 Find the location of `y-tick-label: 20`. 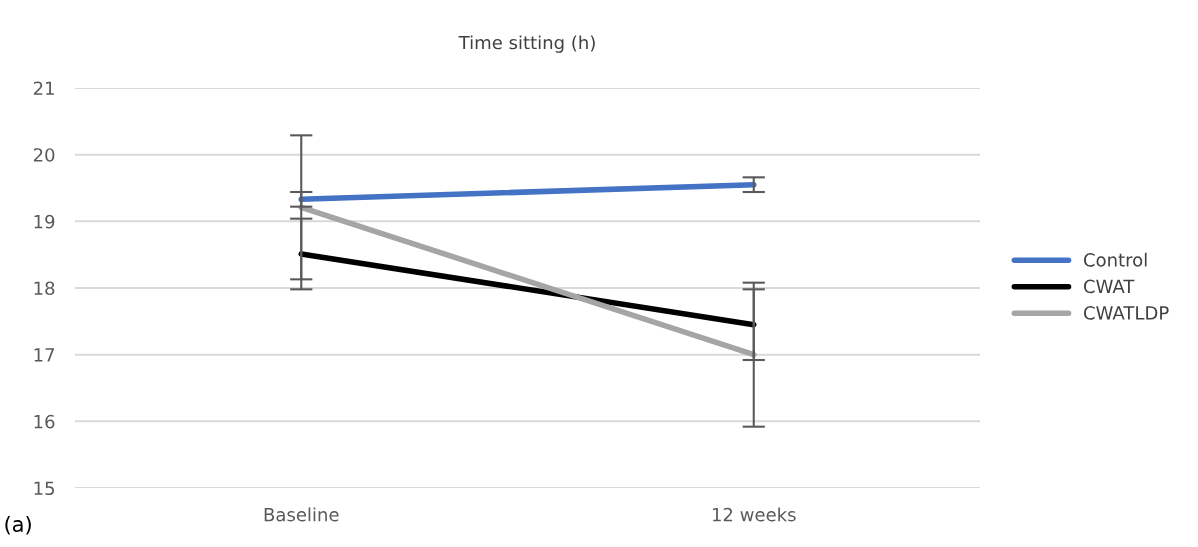

y-tick-label: 20 is located at coordinates (44, 155).